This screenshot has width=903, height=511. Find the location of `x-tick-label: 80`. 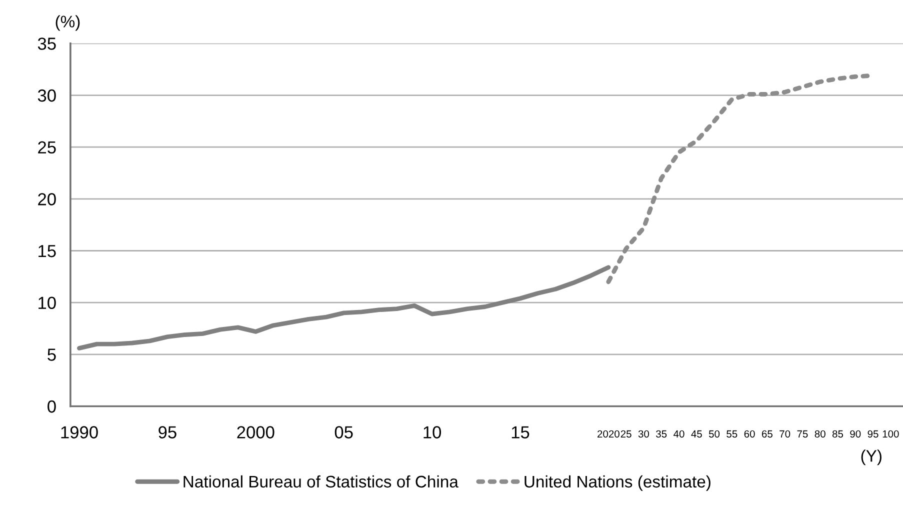

x-tick-label: 80 is located at coordinates (820, 434).